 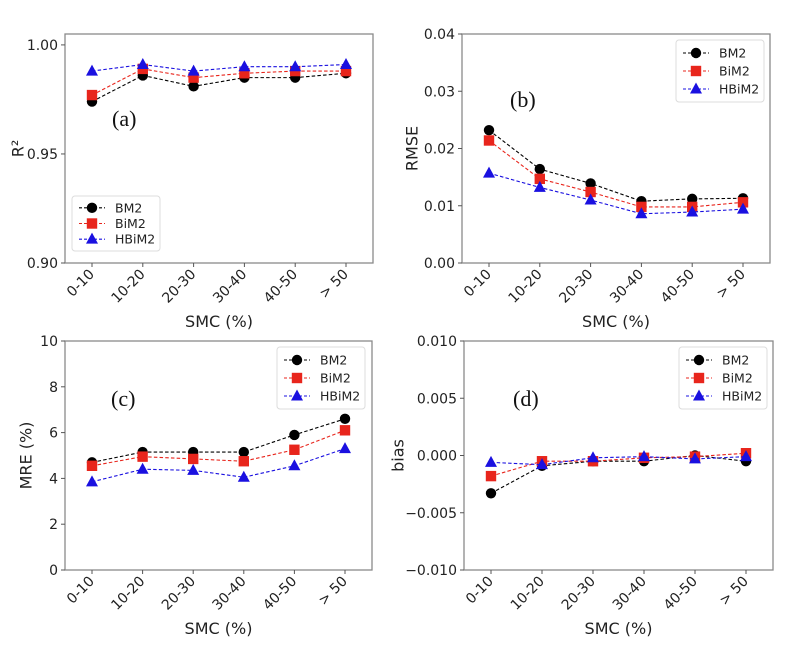 I want to click on y-tick-label: 0, so click(x=53, y=571).